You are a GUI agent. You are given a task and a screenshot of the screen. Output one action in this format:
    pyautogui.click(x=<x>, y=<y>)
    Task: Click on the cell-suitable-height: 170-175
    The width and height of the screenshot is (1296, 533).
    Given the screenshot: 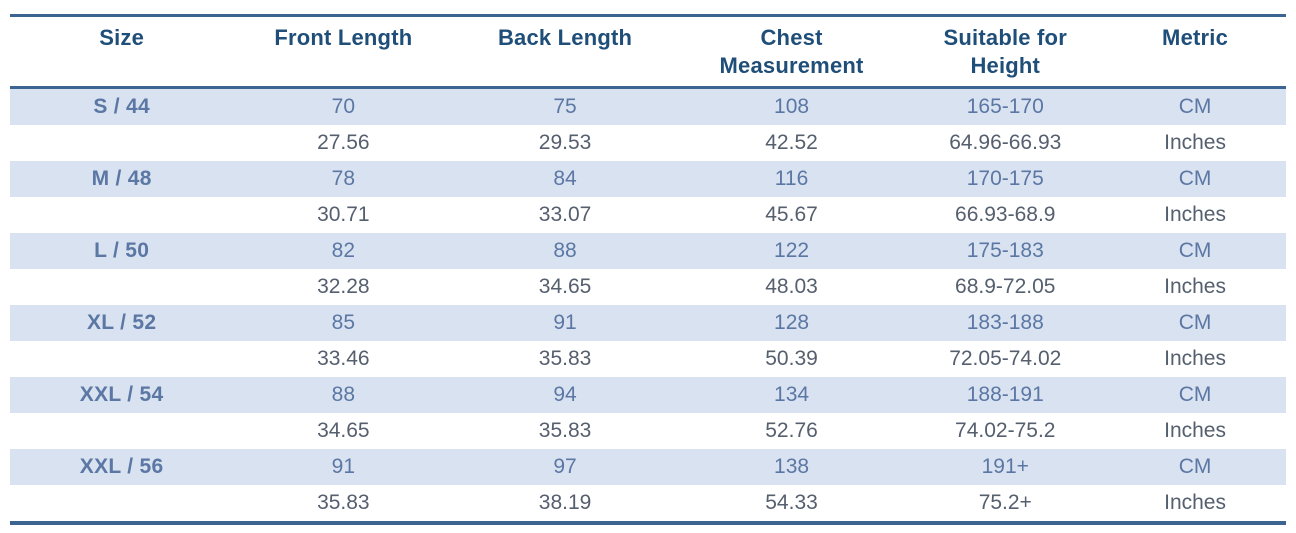 What is the action you would take?
    pyautogui.click(x=1005, y=178)
    